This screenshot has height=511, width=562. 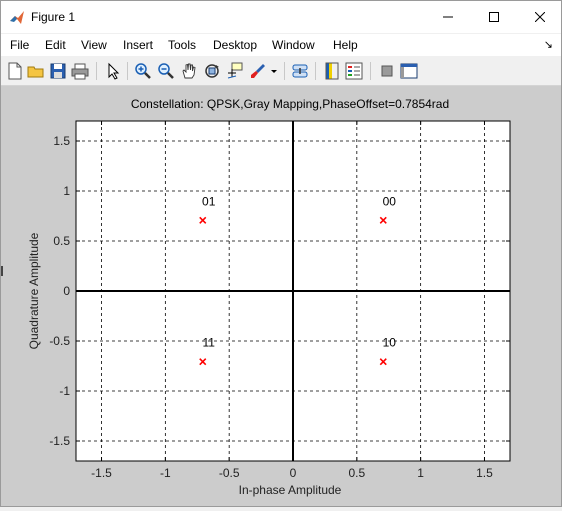 I want to click on x-tick-label: -1, so click(x=165, y=473).